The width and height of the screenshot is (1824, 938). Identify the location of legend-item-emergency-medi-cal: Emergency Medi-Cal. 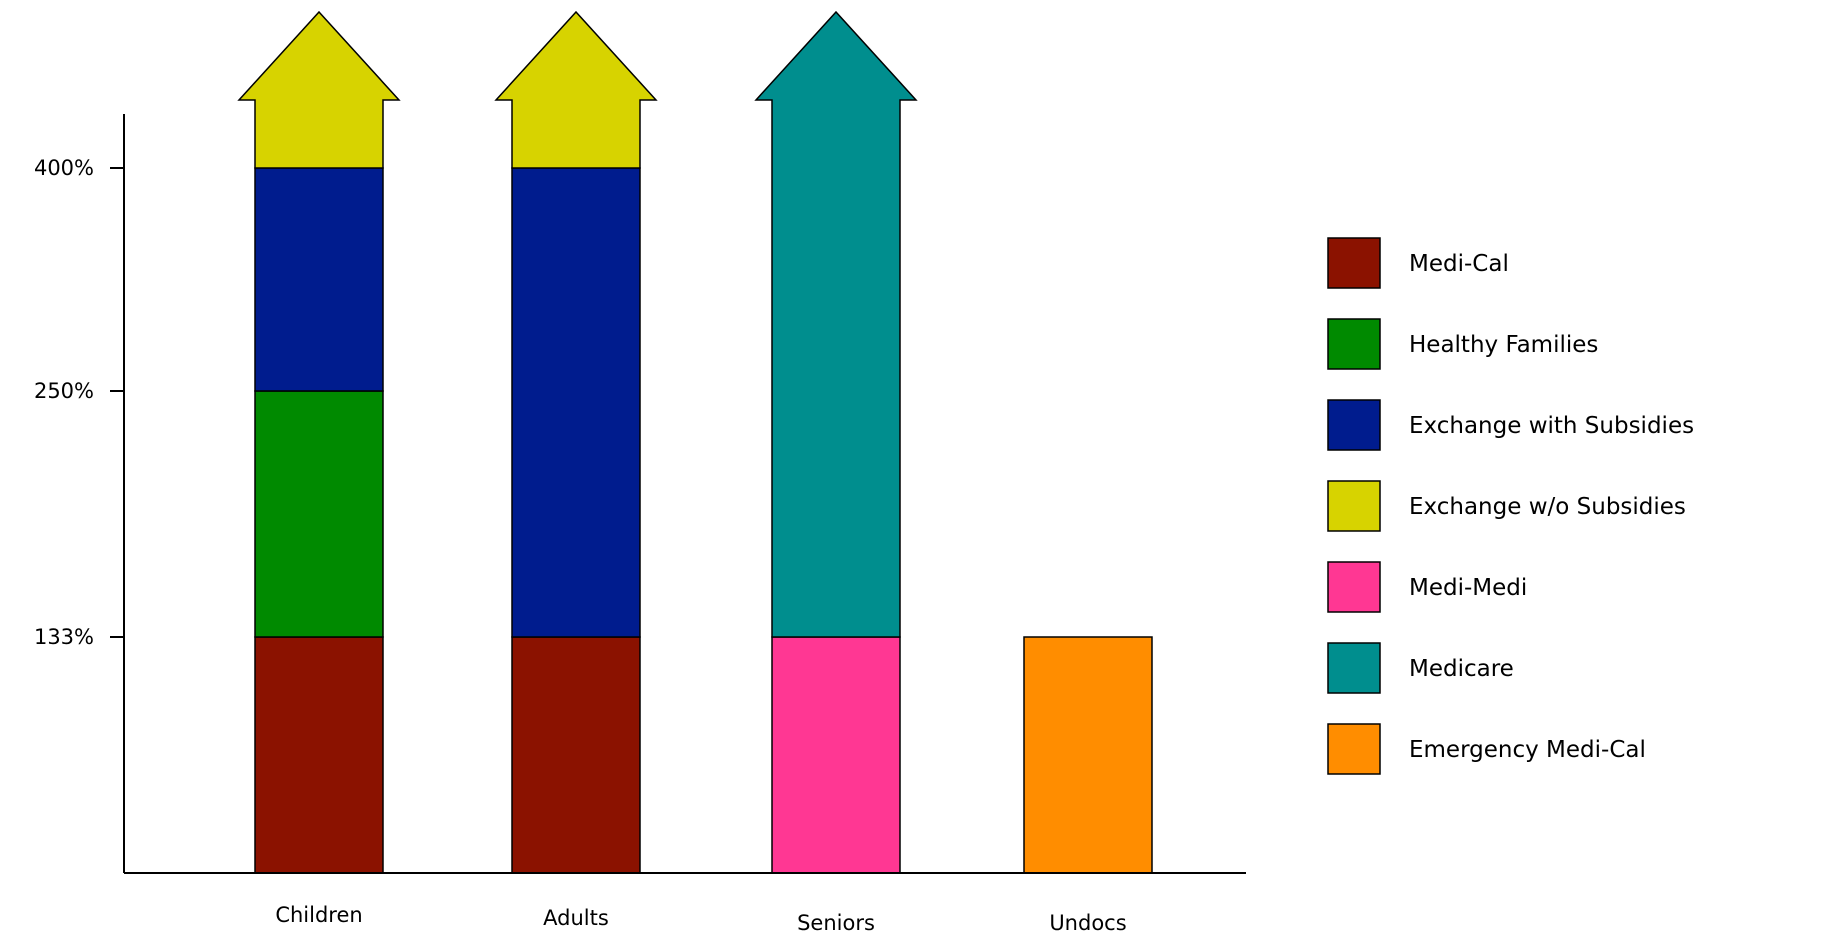
(1486, 749).